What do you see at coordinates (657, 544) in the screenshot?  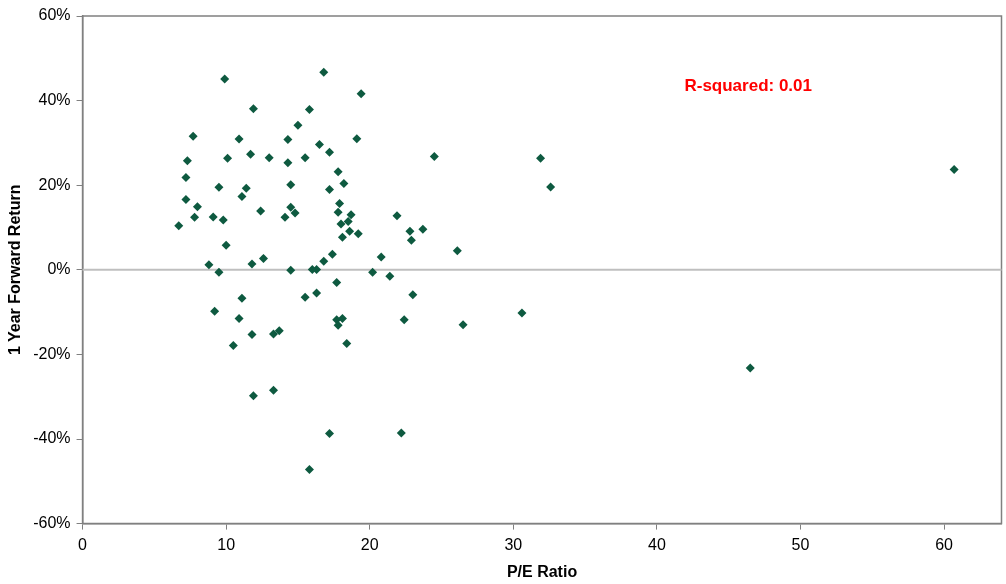 I see `x-tick-label: 40` at bounding box center [657, 544].